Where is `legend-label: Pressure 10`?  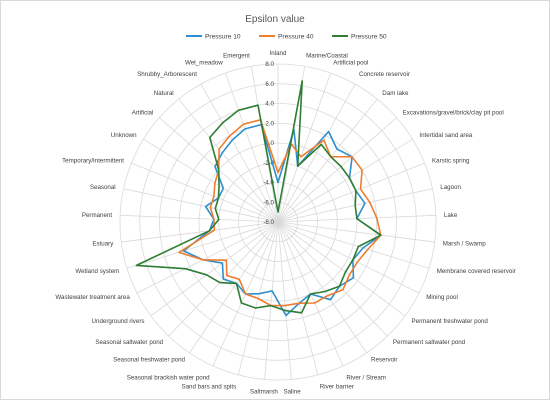
legend-label: Pressure 10 is located at coordinates (223, 36).